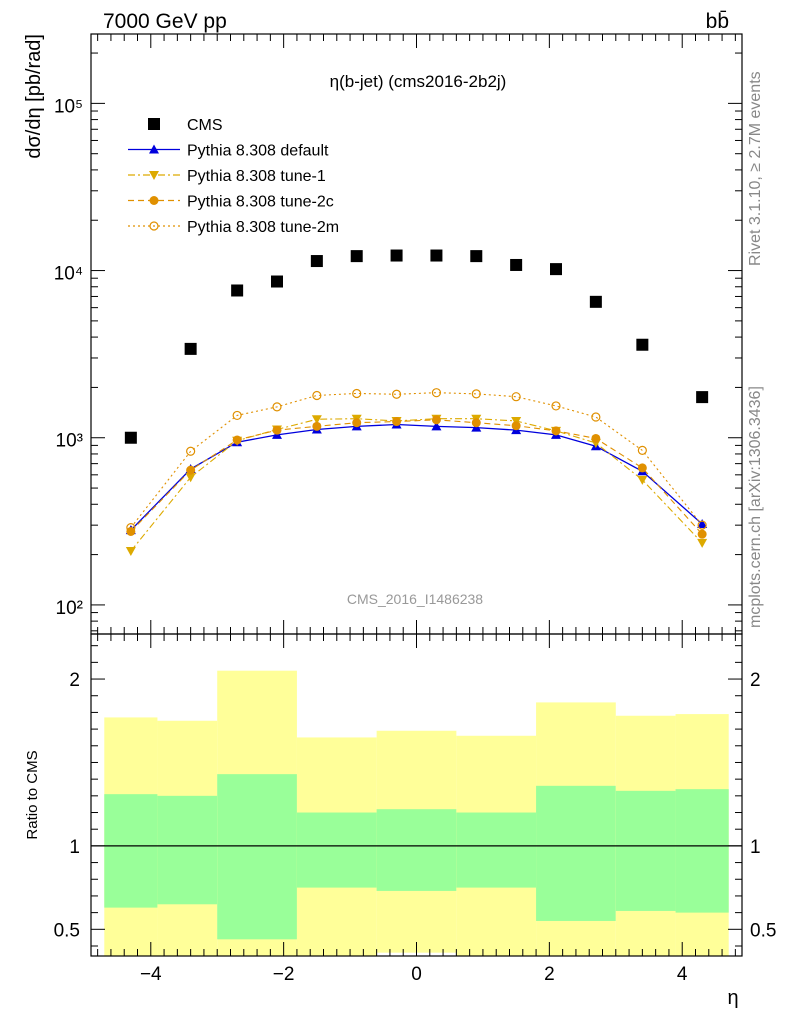  I want to click on ratio-y-axis-label: Ratio to CMS, so click(32, 794).